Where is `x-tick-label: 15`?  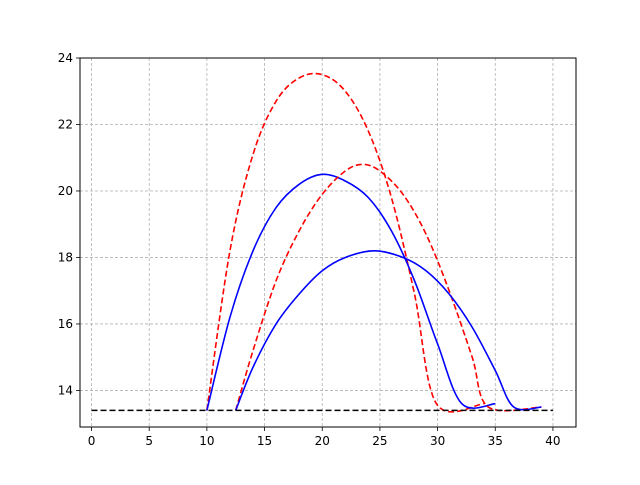 x-tick-label: 15 is located at coordinates (264, 441).